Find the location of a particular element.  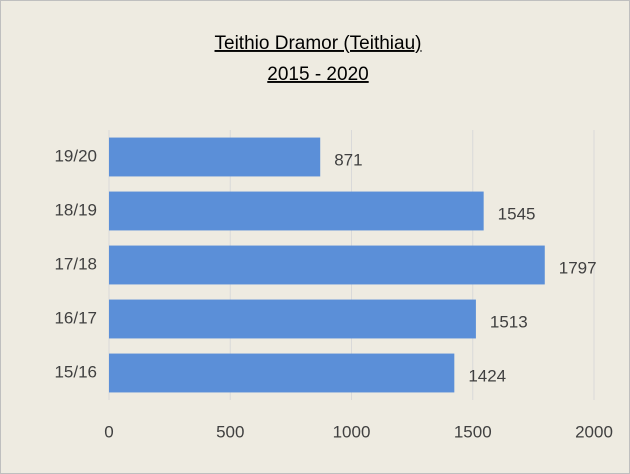

x-tick-label: 500 is located at coordinates (230, 431).